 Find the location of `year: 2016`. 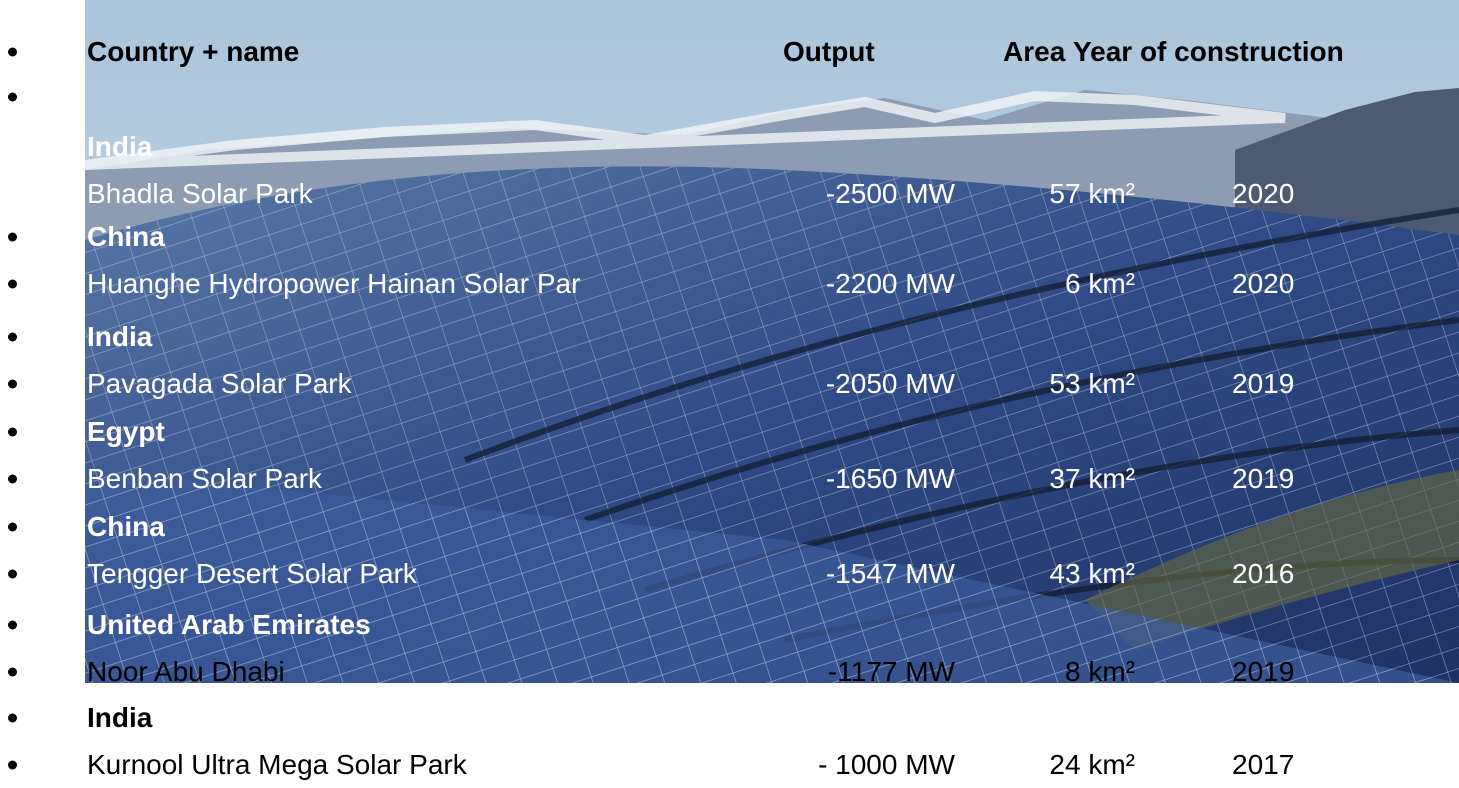

year: 2016 is located at coordinates (1263, 573).